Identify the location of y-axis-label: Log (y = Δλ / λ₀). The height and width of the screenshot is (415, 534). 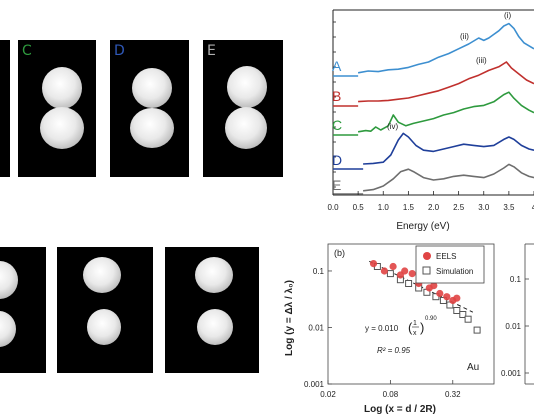
(289, 318).